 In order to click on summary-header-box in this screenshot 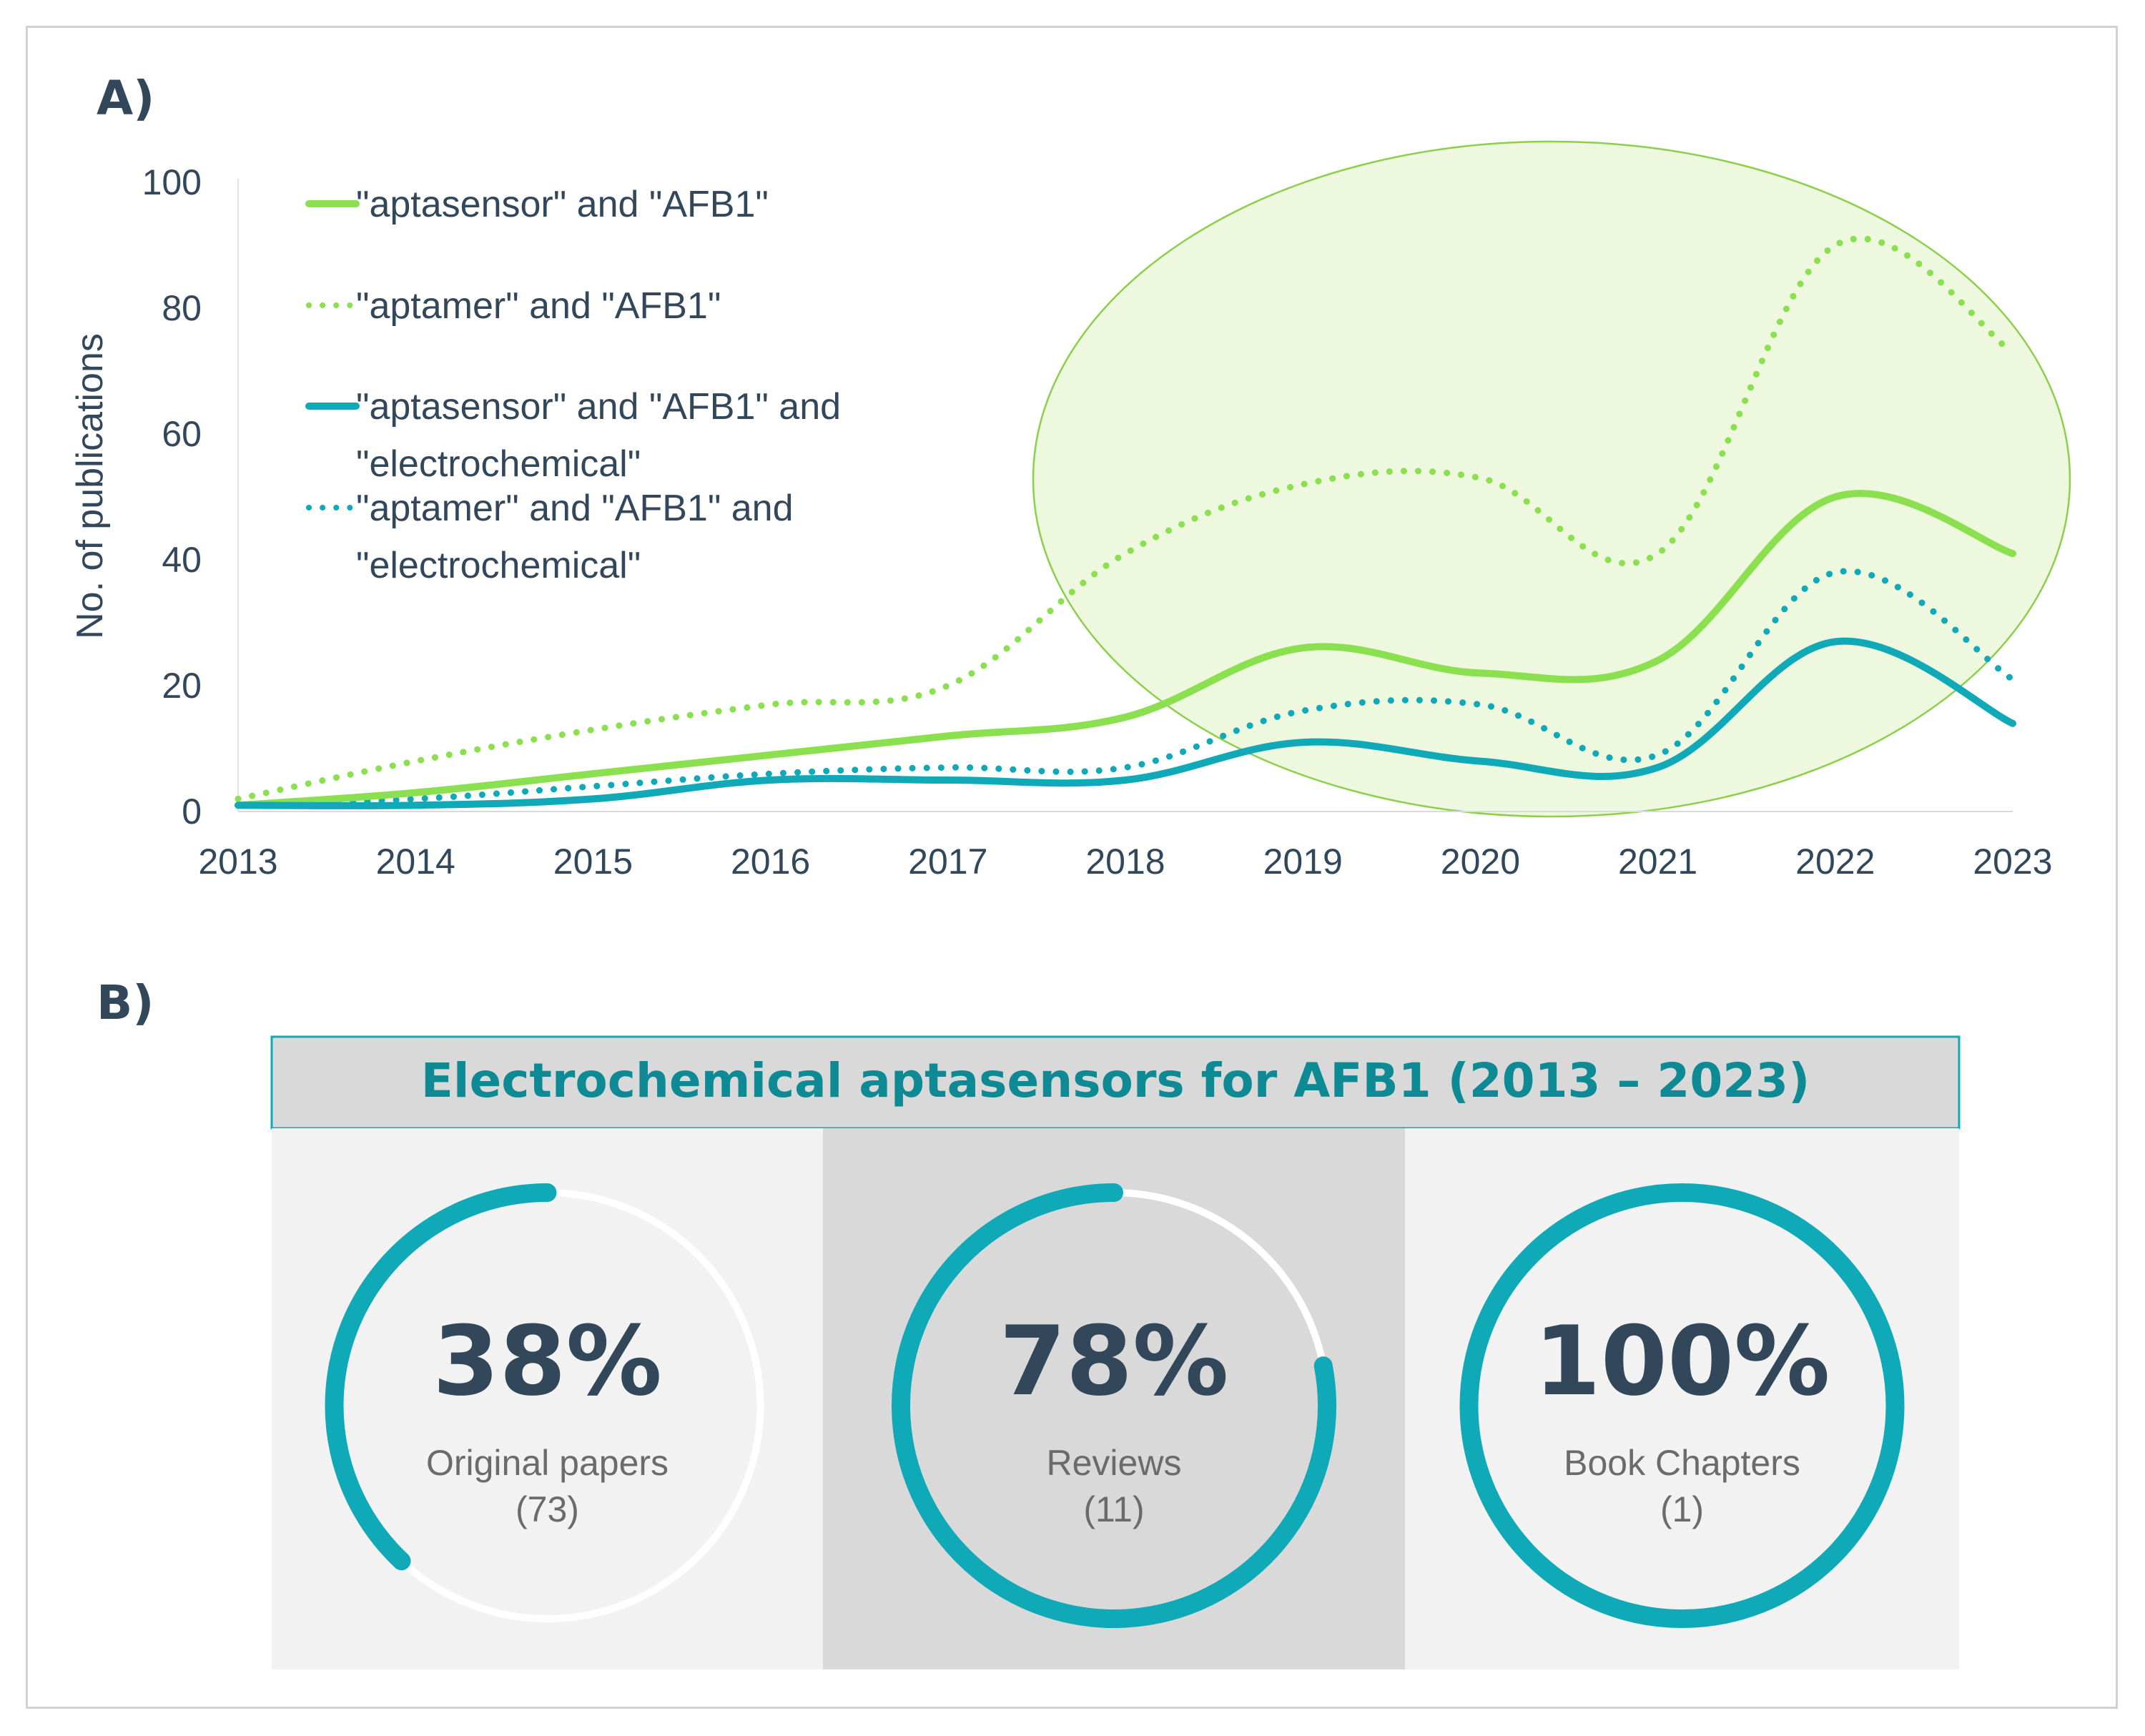, I will do `click(1115, 1082)`.